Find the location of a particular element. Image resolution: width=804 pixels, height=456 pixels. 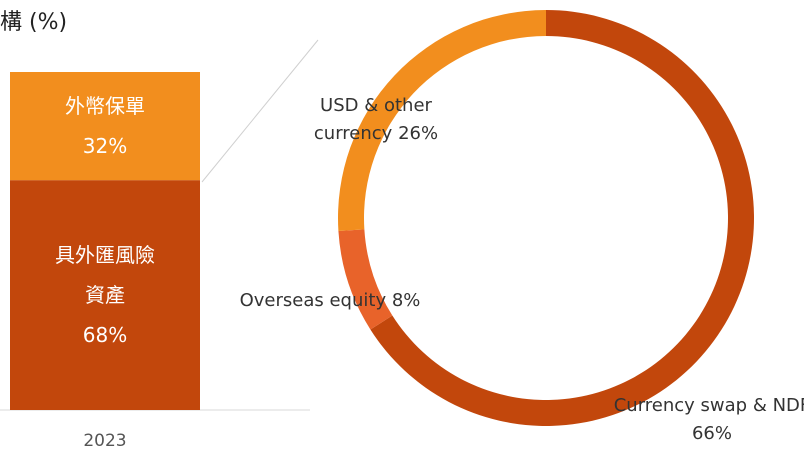

chart-title: 構 (%) is located at coordinates (34, 22).